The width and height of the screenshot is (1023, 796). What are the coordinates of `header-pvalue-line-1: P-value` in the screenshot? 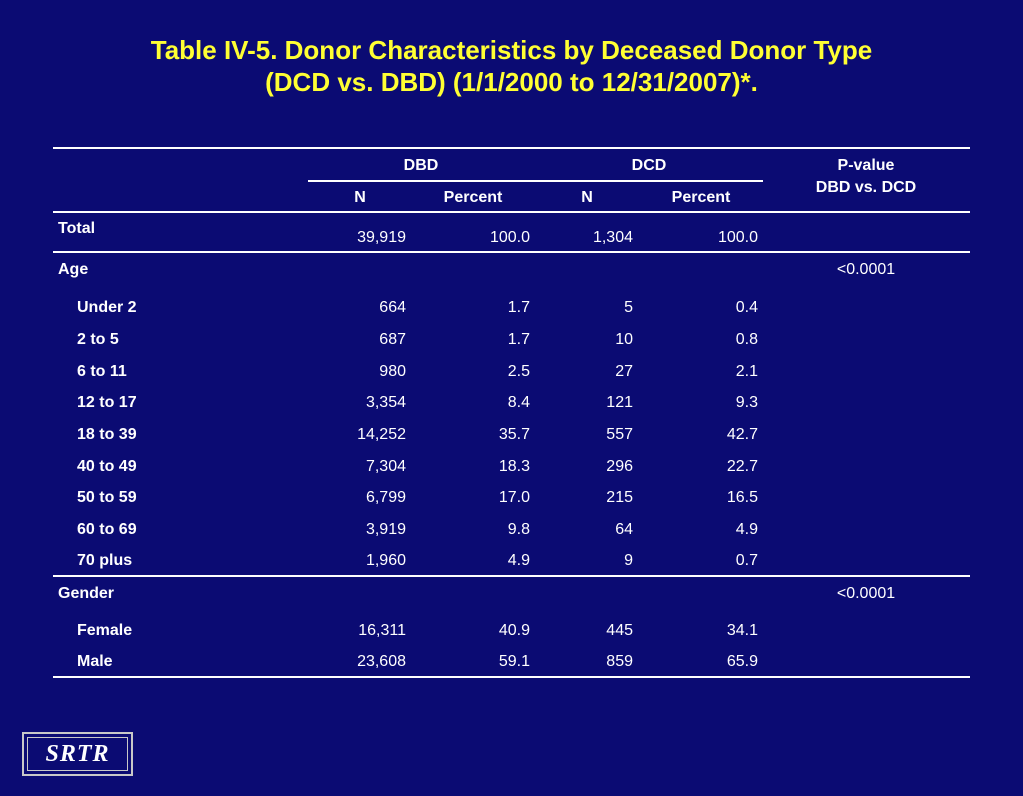 It's located at (866, 165).